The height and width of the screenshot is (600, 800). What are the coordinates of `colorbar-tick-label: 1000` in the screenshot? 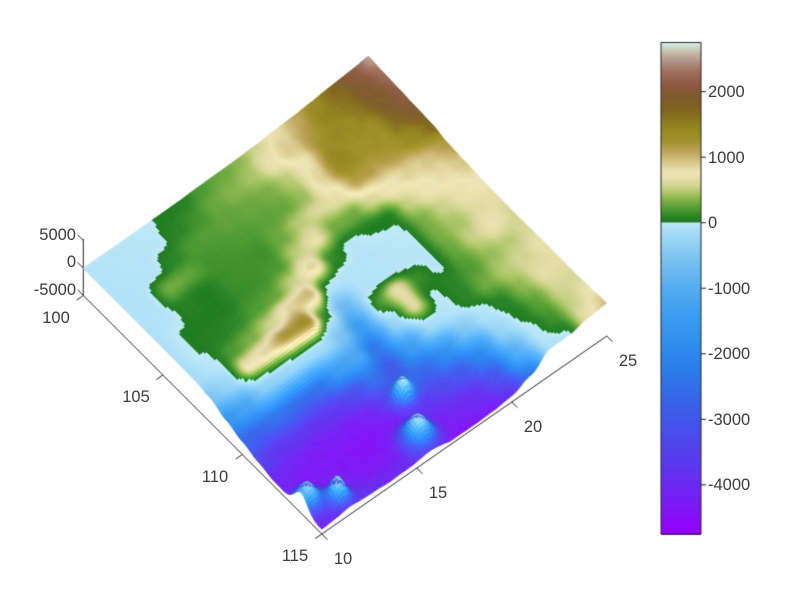 It's located at (726, 157).